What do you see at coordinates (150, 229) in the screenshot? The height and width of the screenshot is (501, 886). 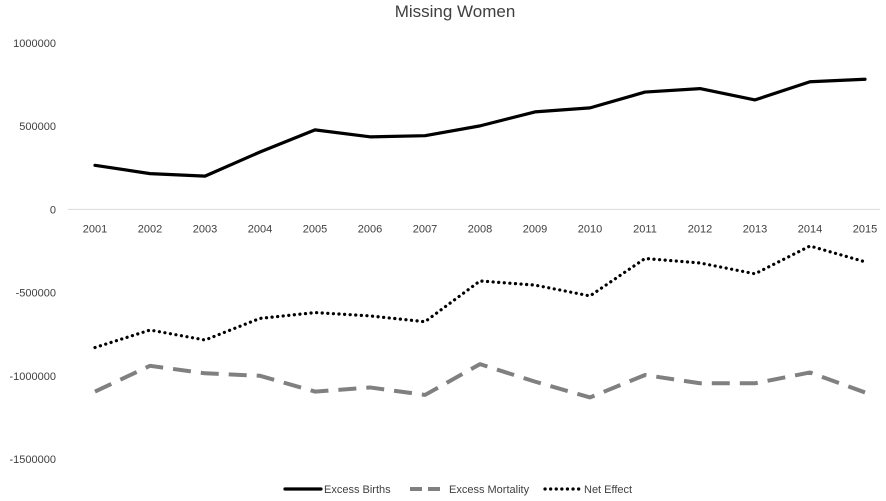 I see `x-tick-label: 2002` at bounding box center [150, 229].